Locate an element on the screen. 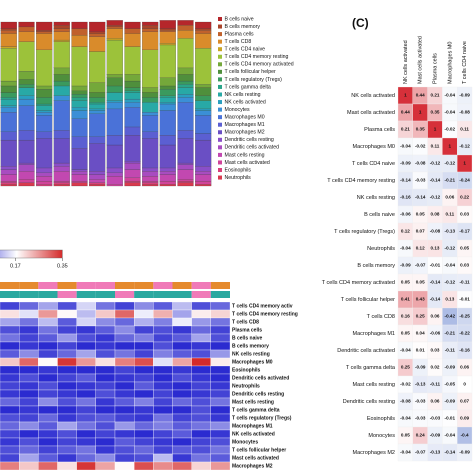 The width and height of the screenshot is (474, 474). legend-label: T cells gamma delta is located at coordinates (248, 87).